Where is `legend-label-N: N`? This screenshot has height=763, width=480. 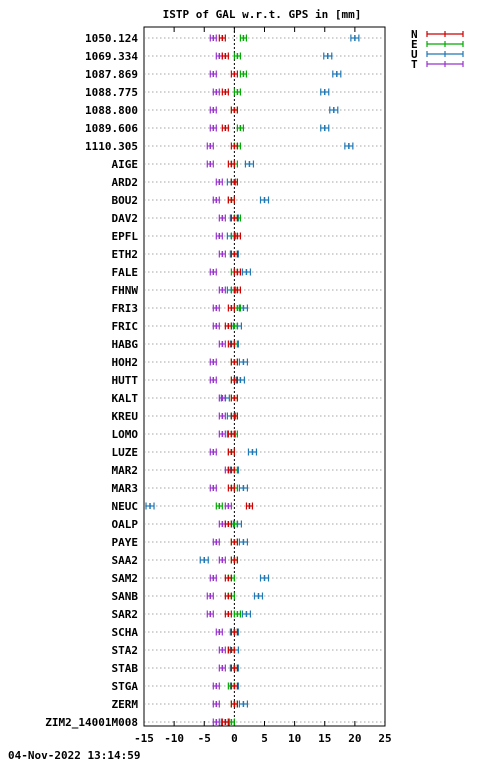 legend-label-N: N is located at coordinates (414, 34).